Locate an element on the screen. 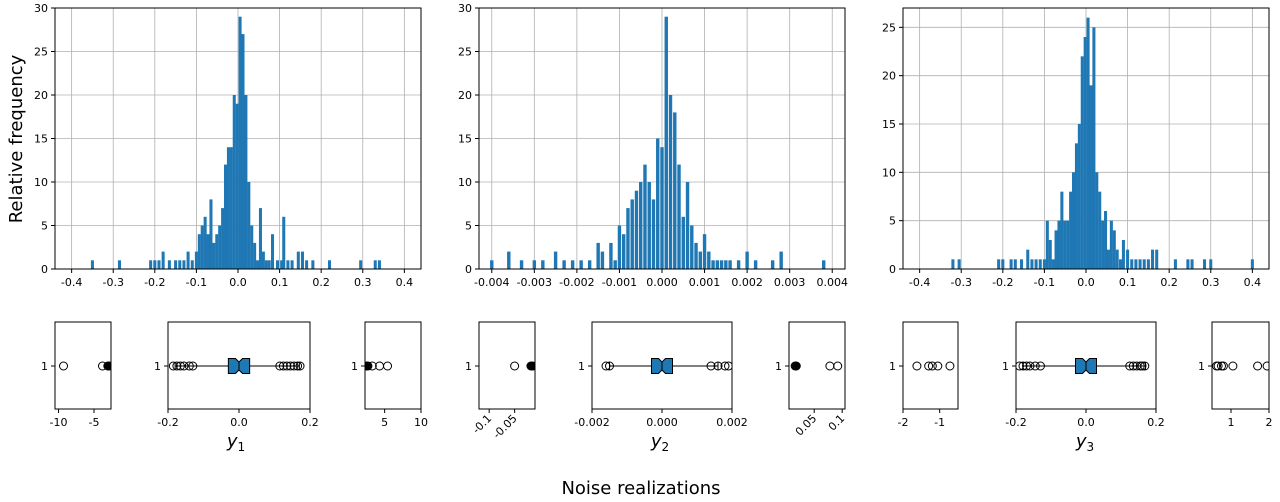  boxplot-xlabel: y1 is located at coordinates (235, 442).